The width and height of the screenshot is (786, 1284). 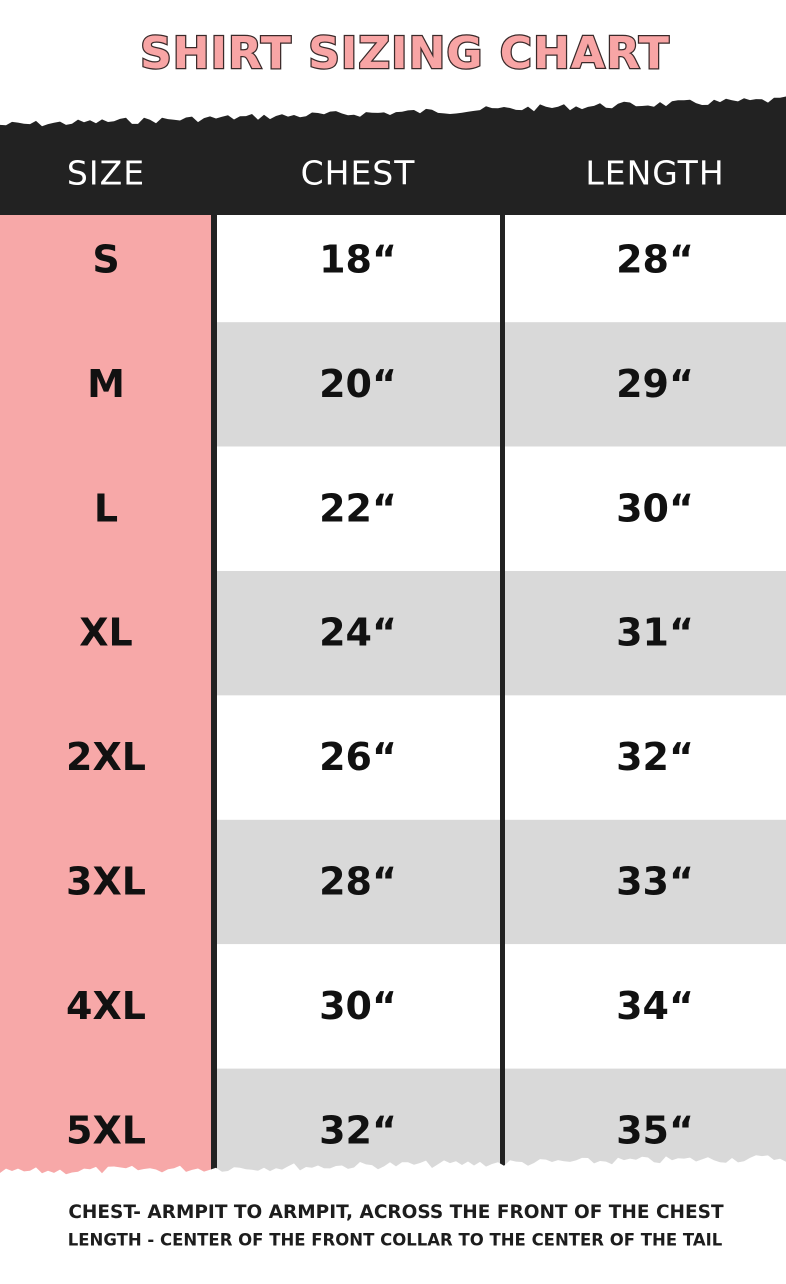 What do you see at coordinates (106, 1006) in the screenshot?
I see `size-cell: 4XL` at bounding box center [106, 1006].